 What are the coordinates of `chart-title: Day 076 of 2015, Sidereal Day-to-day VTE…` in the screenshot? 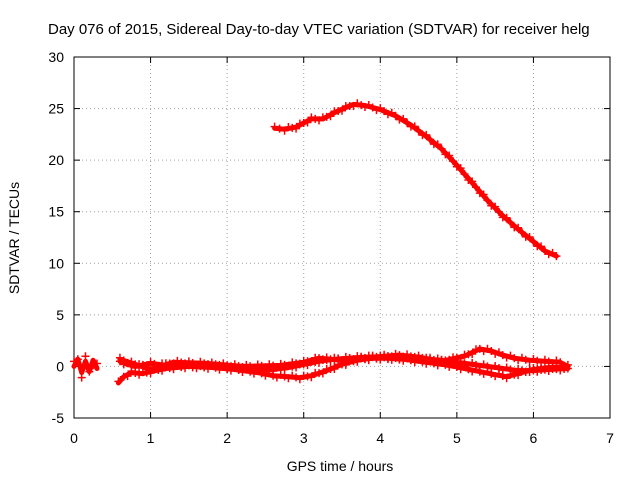 It's located at (319, 29).